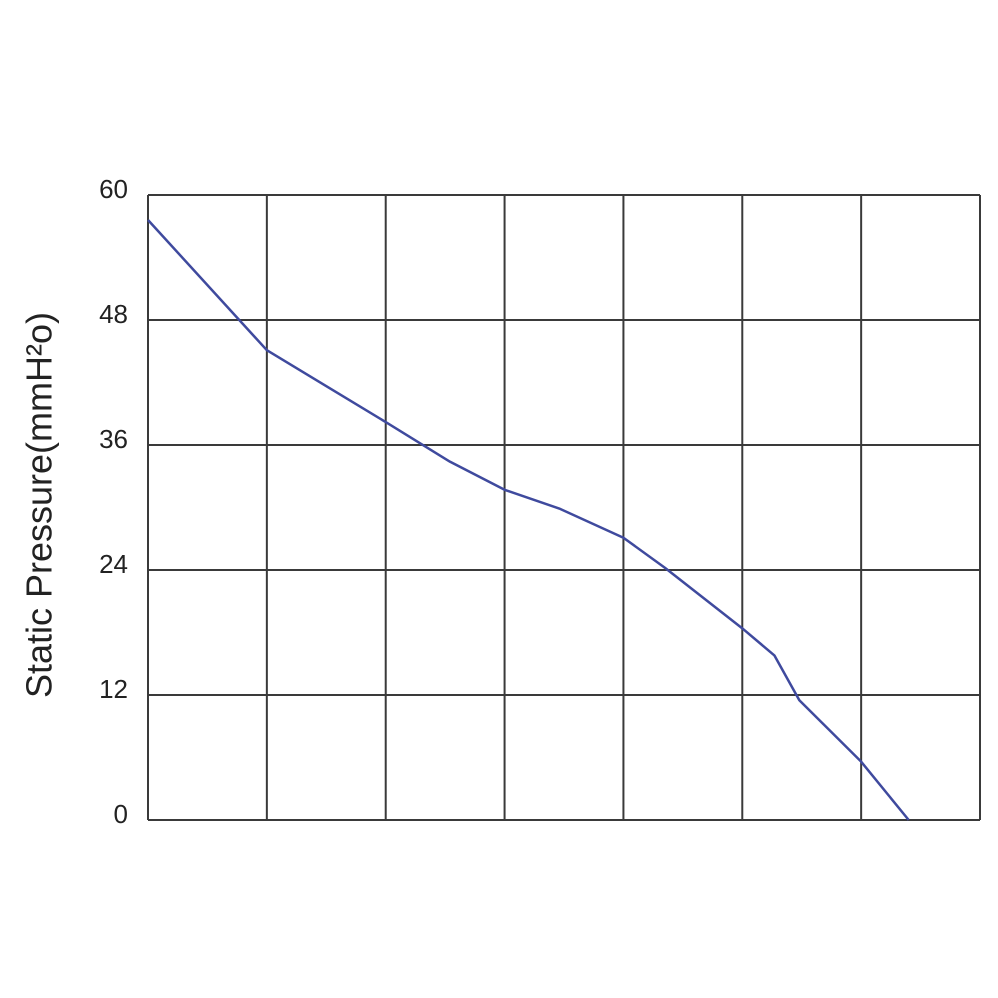 The image size is (998, 998). Describe the element at coordinates (113, 189) in the screenshot. I see `y-tick-label: 60` at that location.